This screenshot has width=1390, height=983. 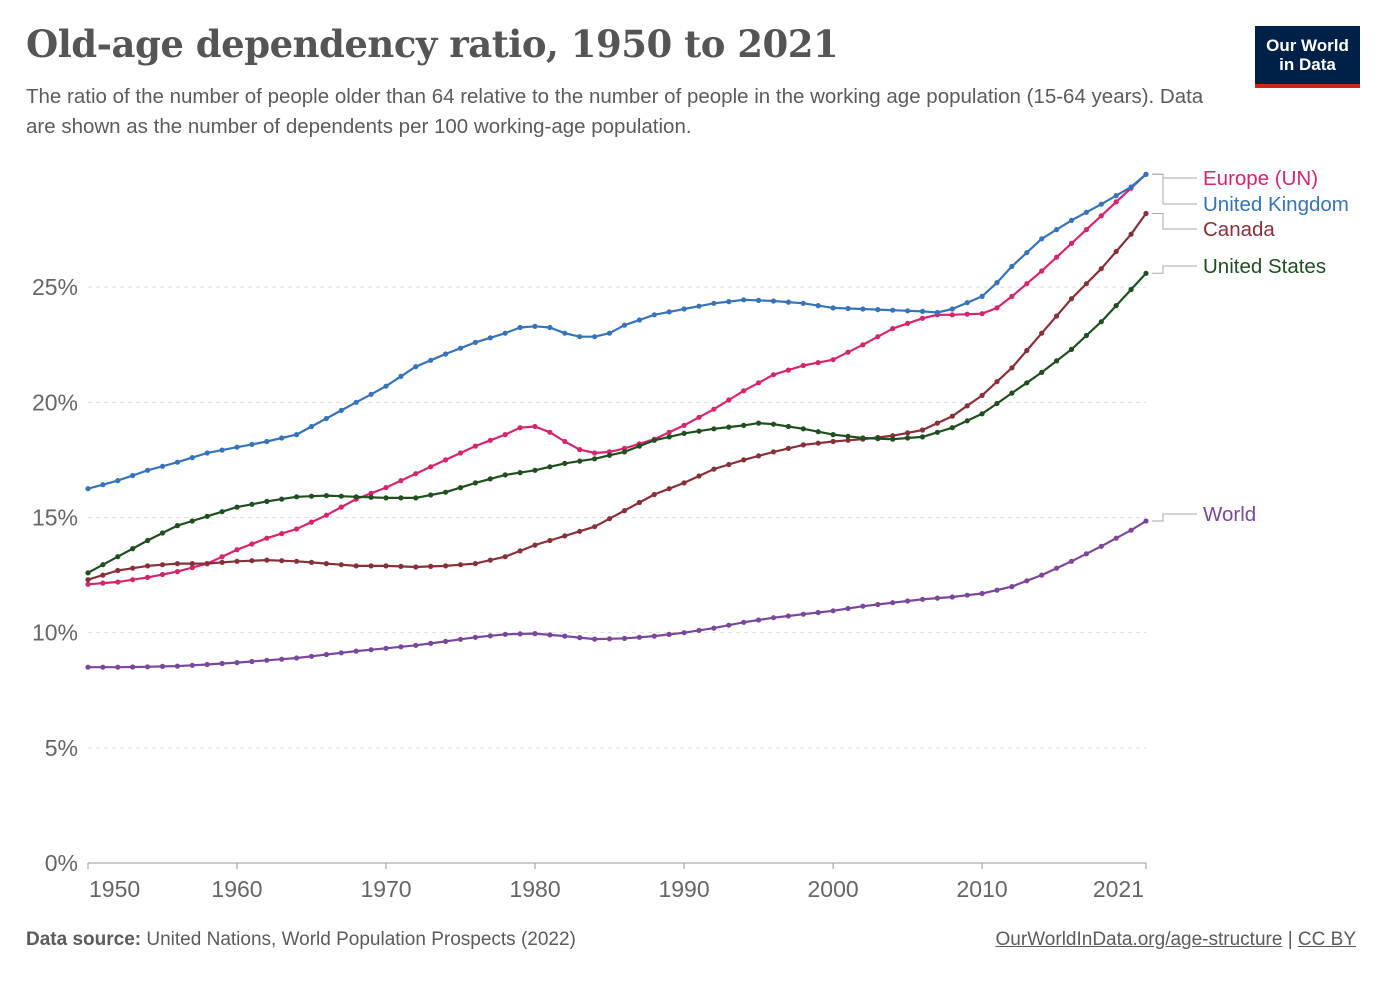 What do you see at coordinates (1118, 889) in the screenshot?
I see `x-tick-label: 2021` at bounding box center [1118, 889].